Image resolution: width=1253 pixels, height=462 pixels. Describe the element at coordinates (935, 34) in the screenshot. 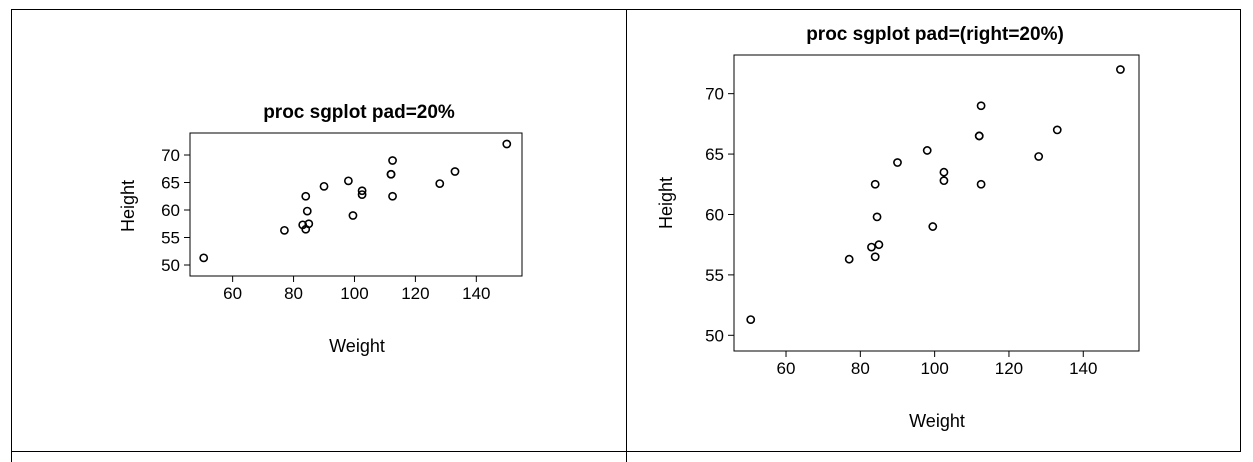

I see `chart-title: proc sgplot pad=(right=20%)` at that location.